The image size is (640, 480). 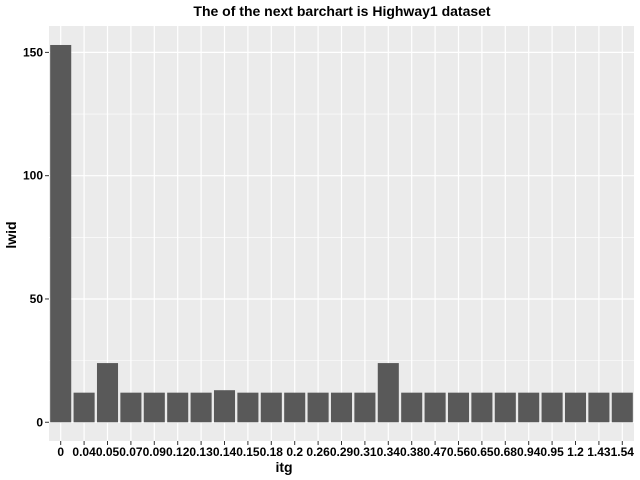 What do you see at coordinates (318, 407) in the screenshot?
I see `bar-0.26` at bounding box center [318, 407].